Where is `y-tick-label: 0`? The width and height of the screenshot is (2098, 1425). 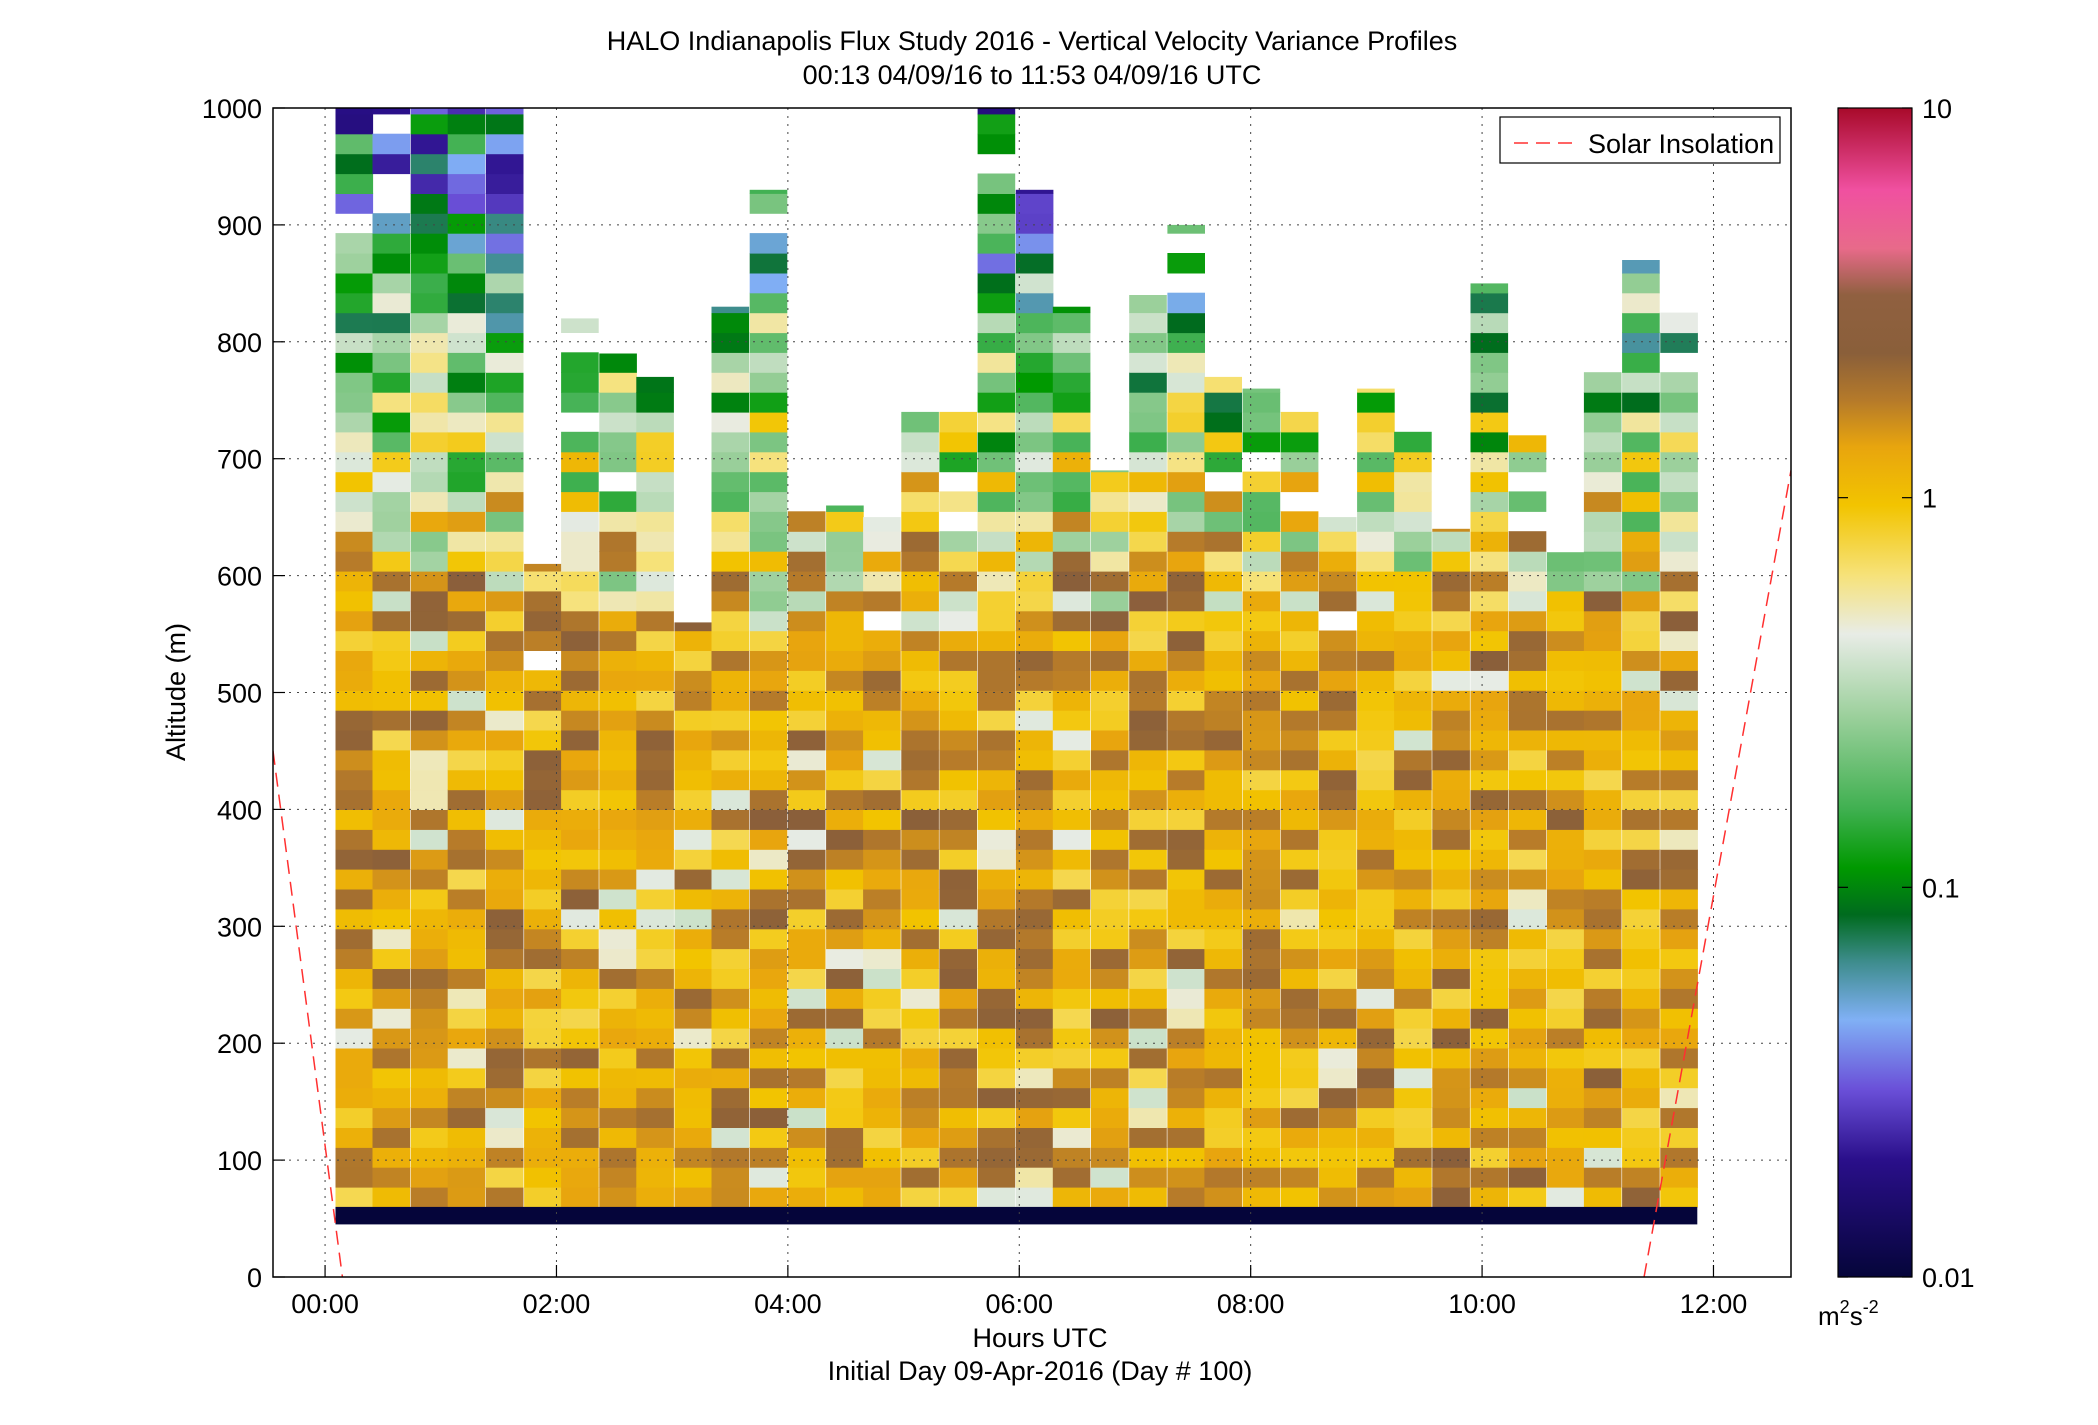
y-tick-label: 0 is located at coordinates (254, 1278).